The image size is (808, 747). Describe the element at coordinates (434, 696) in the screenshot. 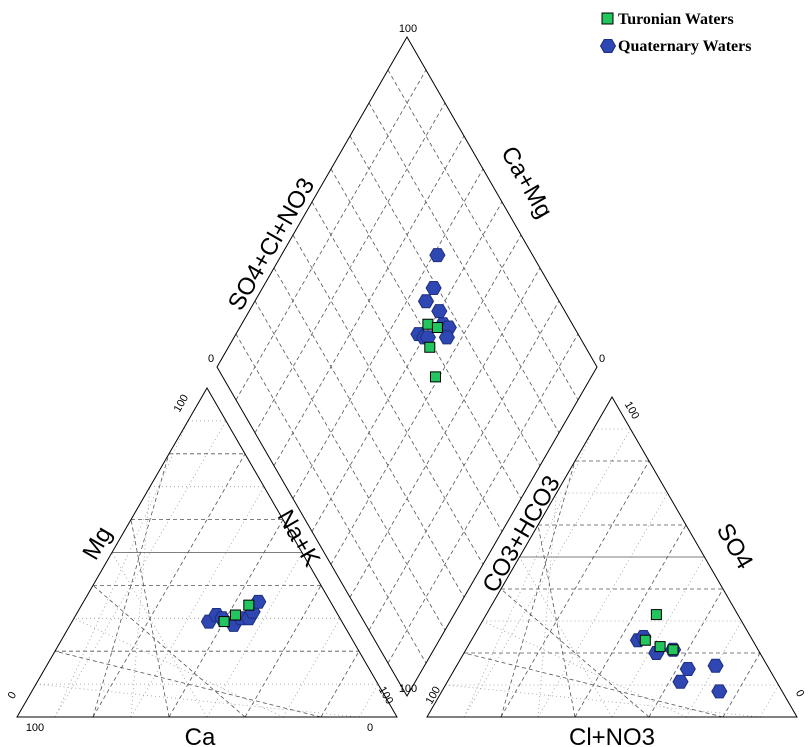

I see `anion-tick-left-base: 100` at that location.